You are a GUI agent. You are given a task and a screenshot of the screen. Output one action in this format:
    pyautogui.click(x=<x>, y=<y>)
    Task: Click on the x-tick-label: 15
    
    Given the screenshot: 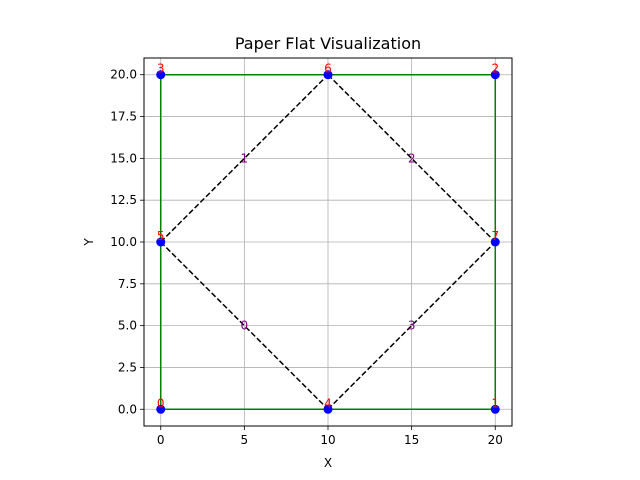 What is the action you would take?
    pyautogui.click(x=411, y=440)
    